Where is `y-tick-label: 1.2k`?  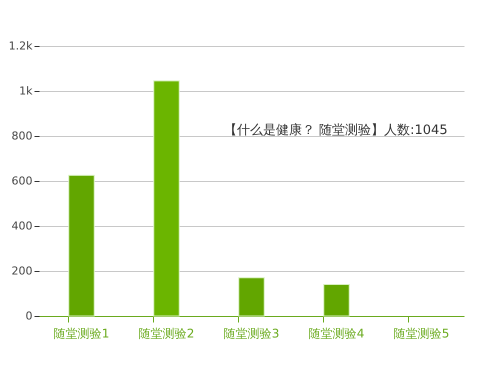
y-tick-label: 1.2k is located at coordinates (21, 46).